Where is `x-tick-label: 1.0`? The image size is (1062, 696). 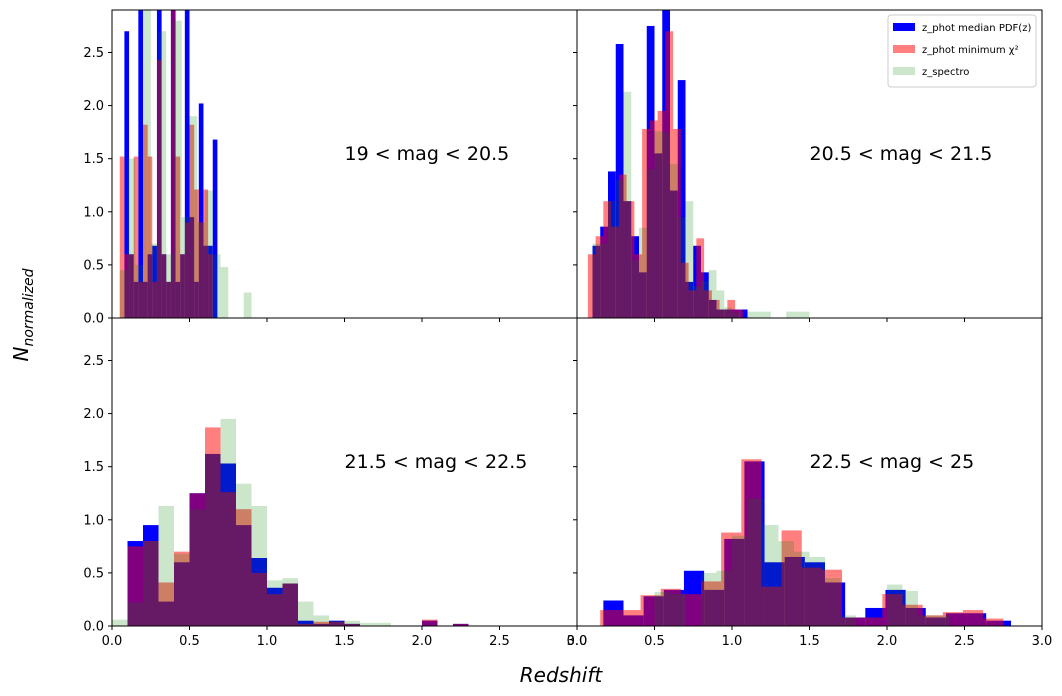
x-tick-label: 1.0 is located at coordinates (267, 641).